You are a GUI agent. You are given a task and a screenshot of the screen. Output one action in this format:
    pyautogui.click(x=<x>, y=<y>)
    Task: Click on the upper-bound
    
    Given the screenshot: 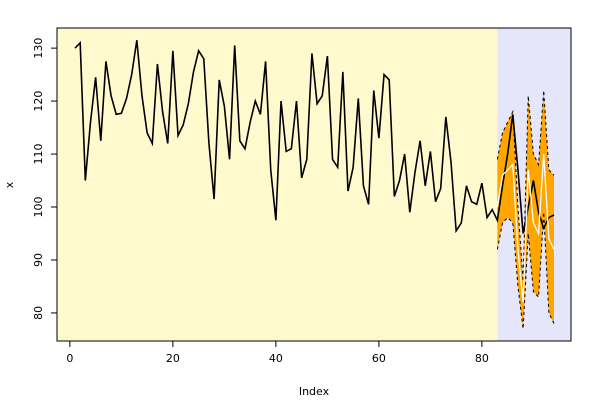 What is the action you would take?
    pyautogui.click(x=525, y=186)
    